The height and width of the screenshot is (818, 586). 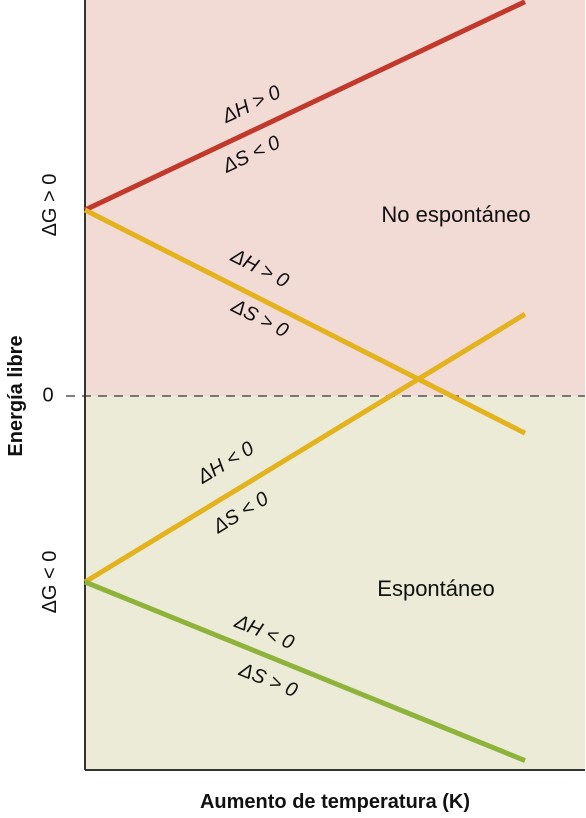 I want to click on delta-g-negative-label: ΔG < 0, so click(x=50, y=582).